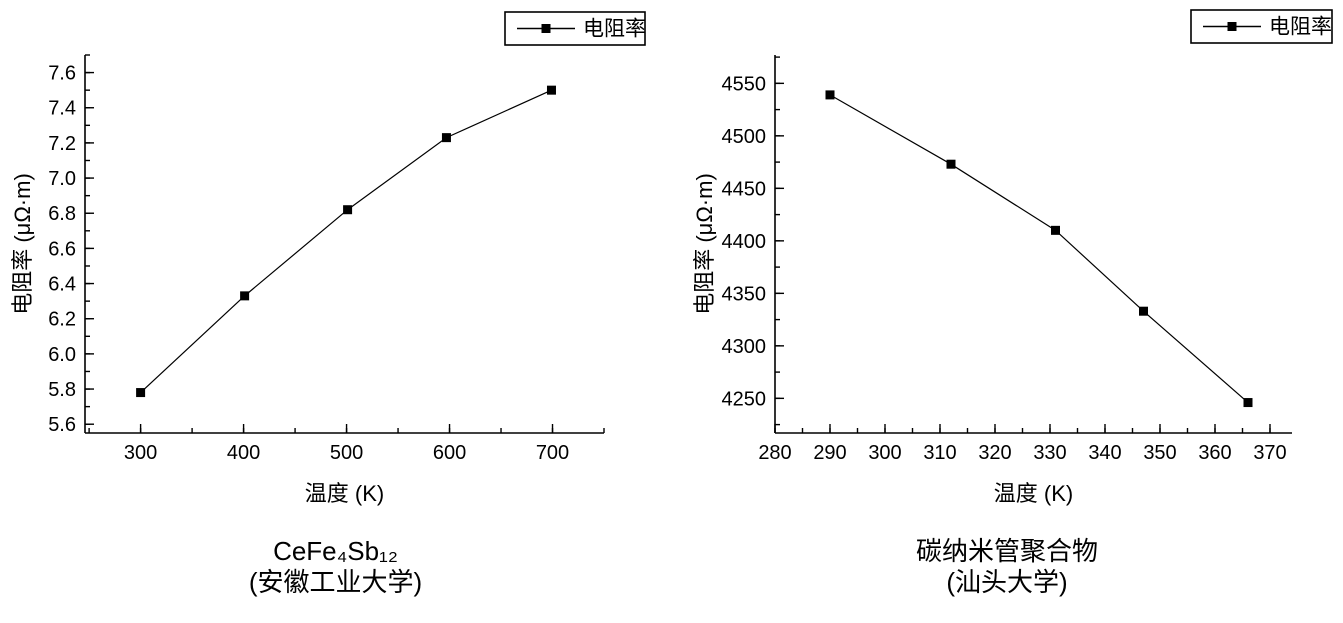 The height and width of the screenshot is (623, 1343). I want to click on y-tick-label: 7.0, so click(62, 179).